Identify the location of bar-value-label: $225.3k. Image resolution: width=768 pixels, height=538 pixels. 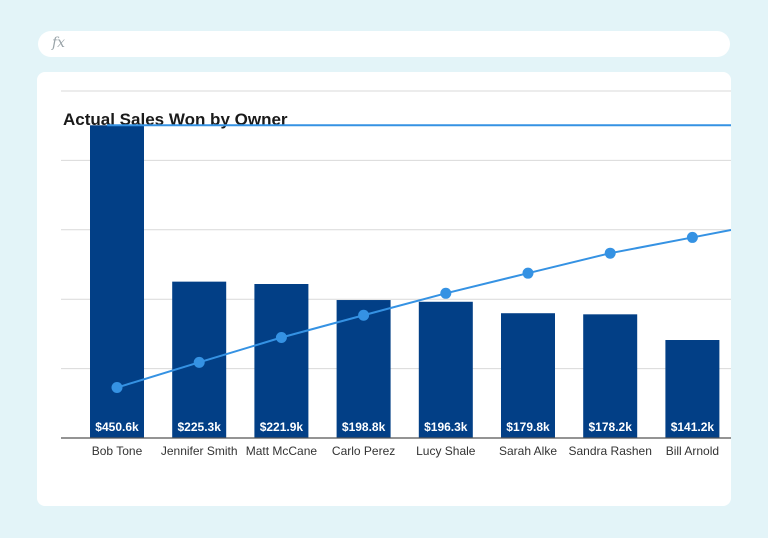
(200, 427).